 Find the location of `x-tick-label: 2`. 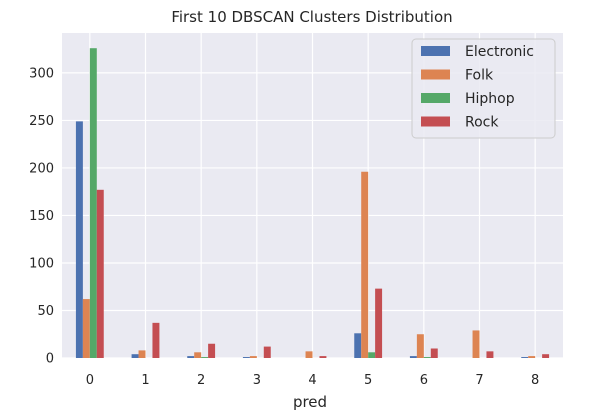

x-tick-label: 2 is located at coordinates (201, 380).